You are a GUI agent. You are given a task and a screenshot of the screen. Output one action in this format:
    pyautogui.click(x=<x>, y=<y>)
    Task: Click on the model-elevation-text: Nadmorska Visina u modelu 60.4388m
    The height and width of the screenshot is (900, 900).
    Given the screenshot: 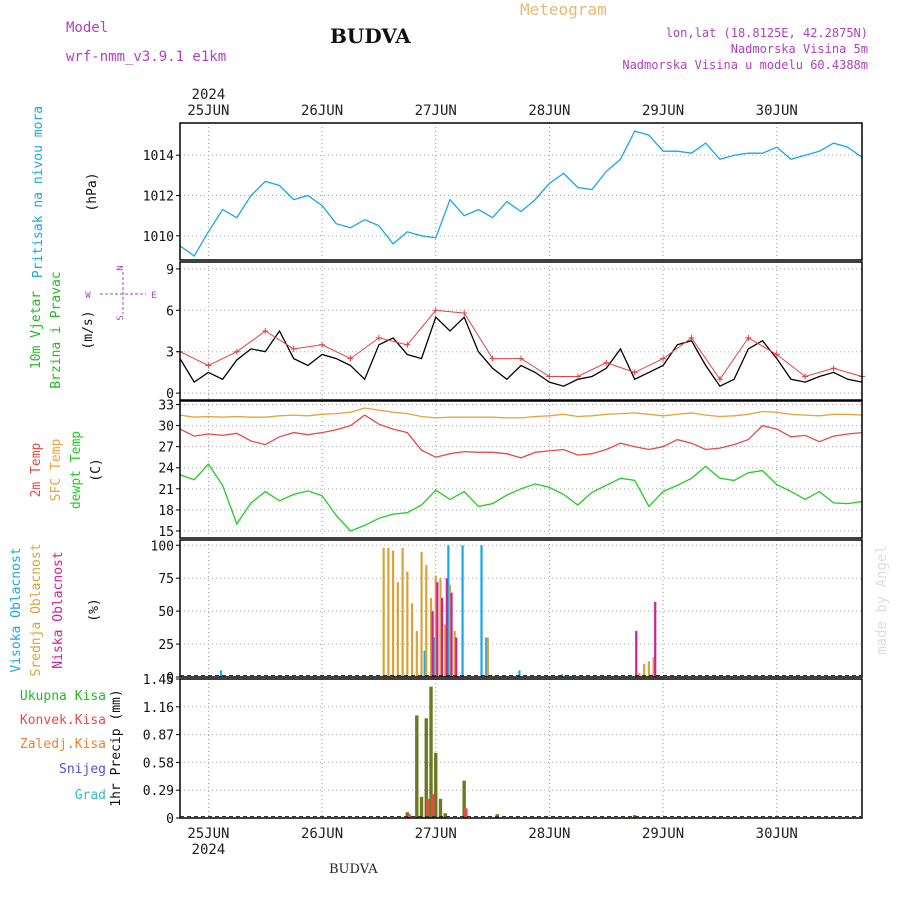 What is the action you would take?
    pyautogui.click(x=745, y=65)
    